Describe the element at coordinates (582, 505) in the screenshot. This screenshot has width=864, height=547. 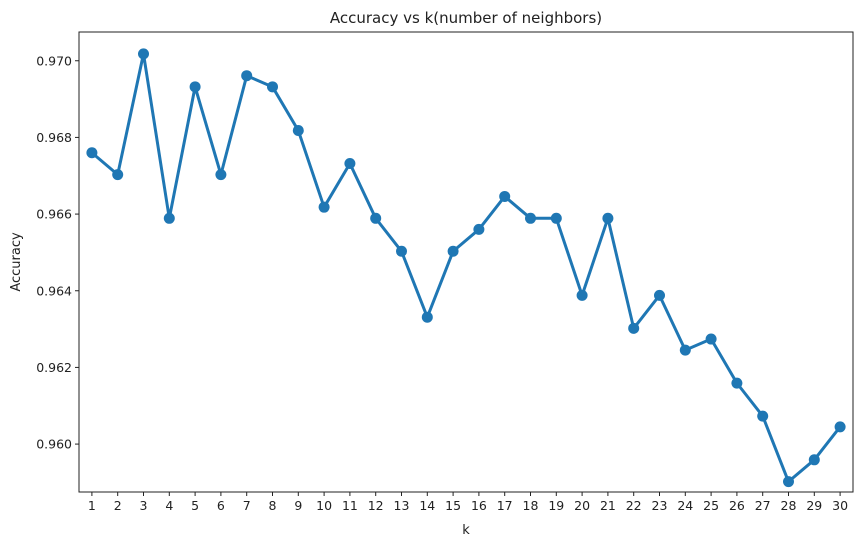
I see `x-tick-label: 20` at that location.